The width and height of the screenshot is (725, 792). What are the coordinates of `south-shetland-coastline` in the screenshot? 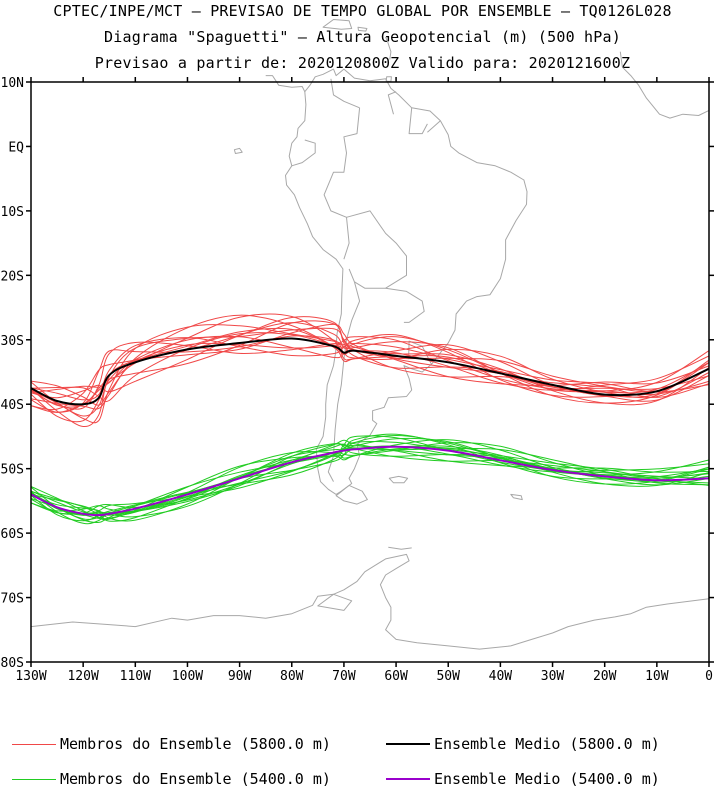 It's located at (400, 548).